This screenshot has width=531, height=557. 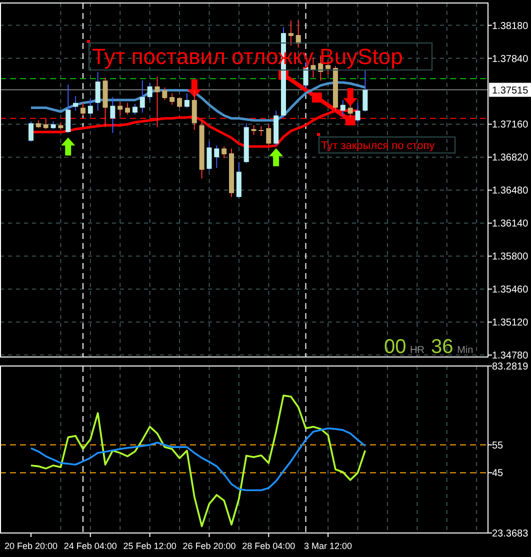 I want to click on y-tick-label: 1.37840, so click(x=510, y=59).